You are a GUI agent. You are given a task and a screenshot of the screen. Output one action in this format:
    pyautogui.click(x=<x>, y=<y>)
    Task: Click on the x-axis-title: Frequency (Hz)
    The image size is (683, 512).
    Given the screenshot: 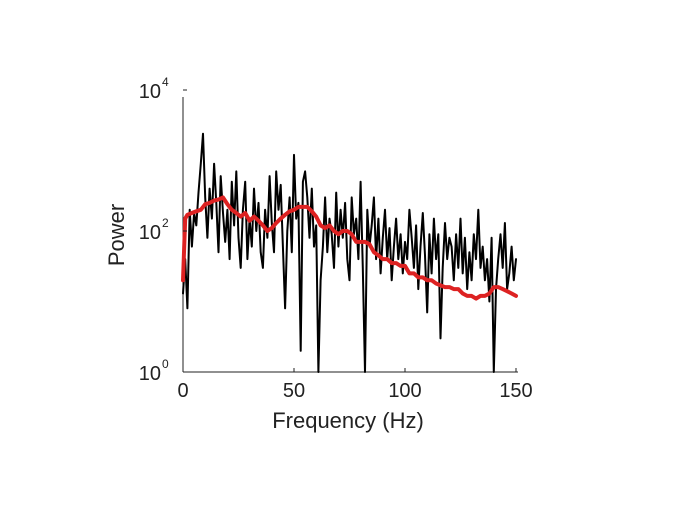 What is the action you would take?
    pyautogui.click(x=348, y=420)
    